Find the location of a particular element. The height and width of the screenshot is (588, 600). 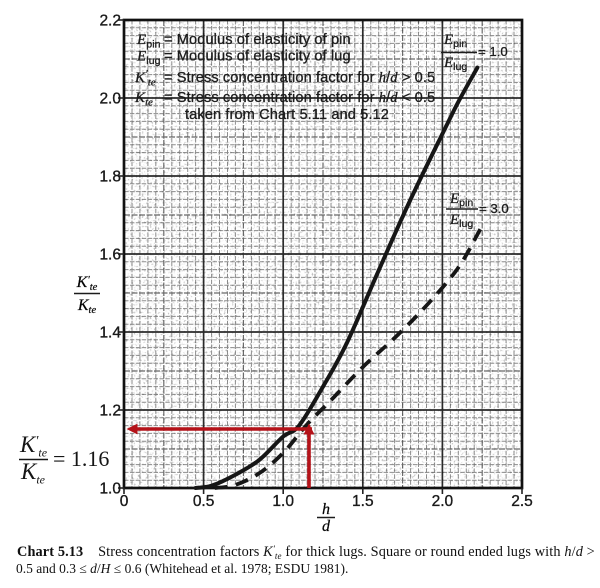

svg-text: = 1.16 is located at coordinates (81, 458).